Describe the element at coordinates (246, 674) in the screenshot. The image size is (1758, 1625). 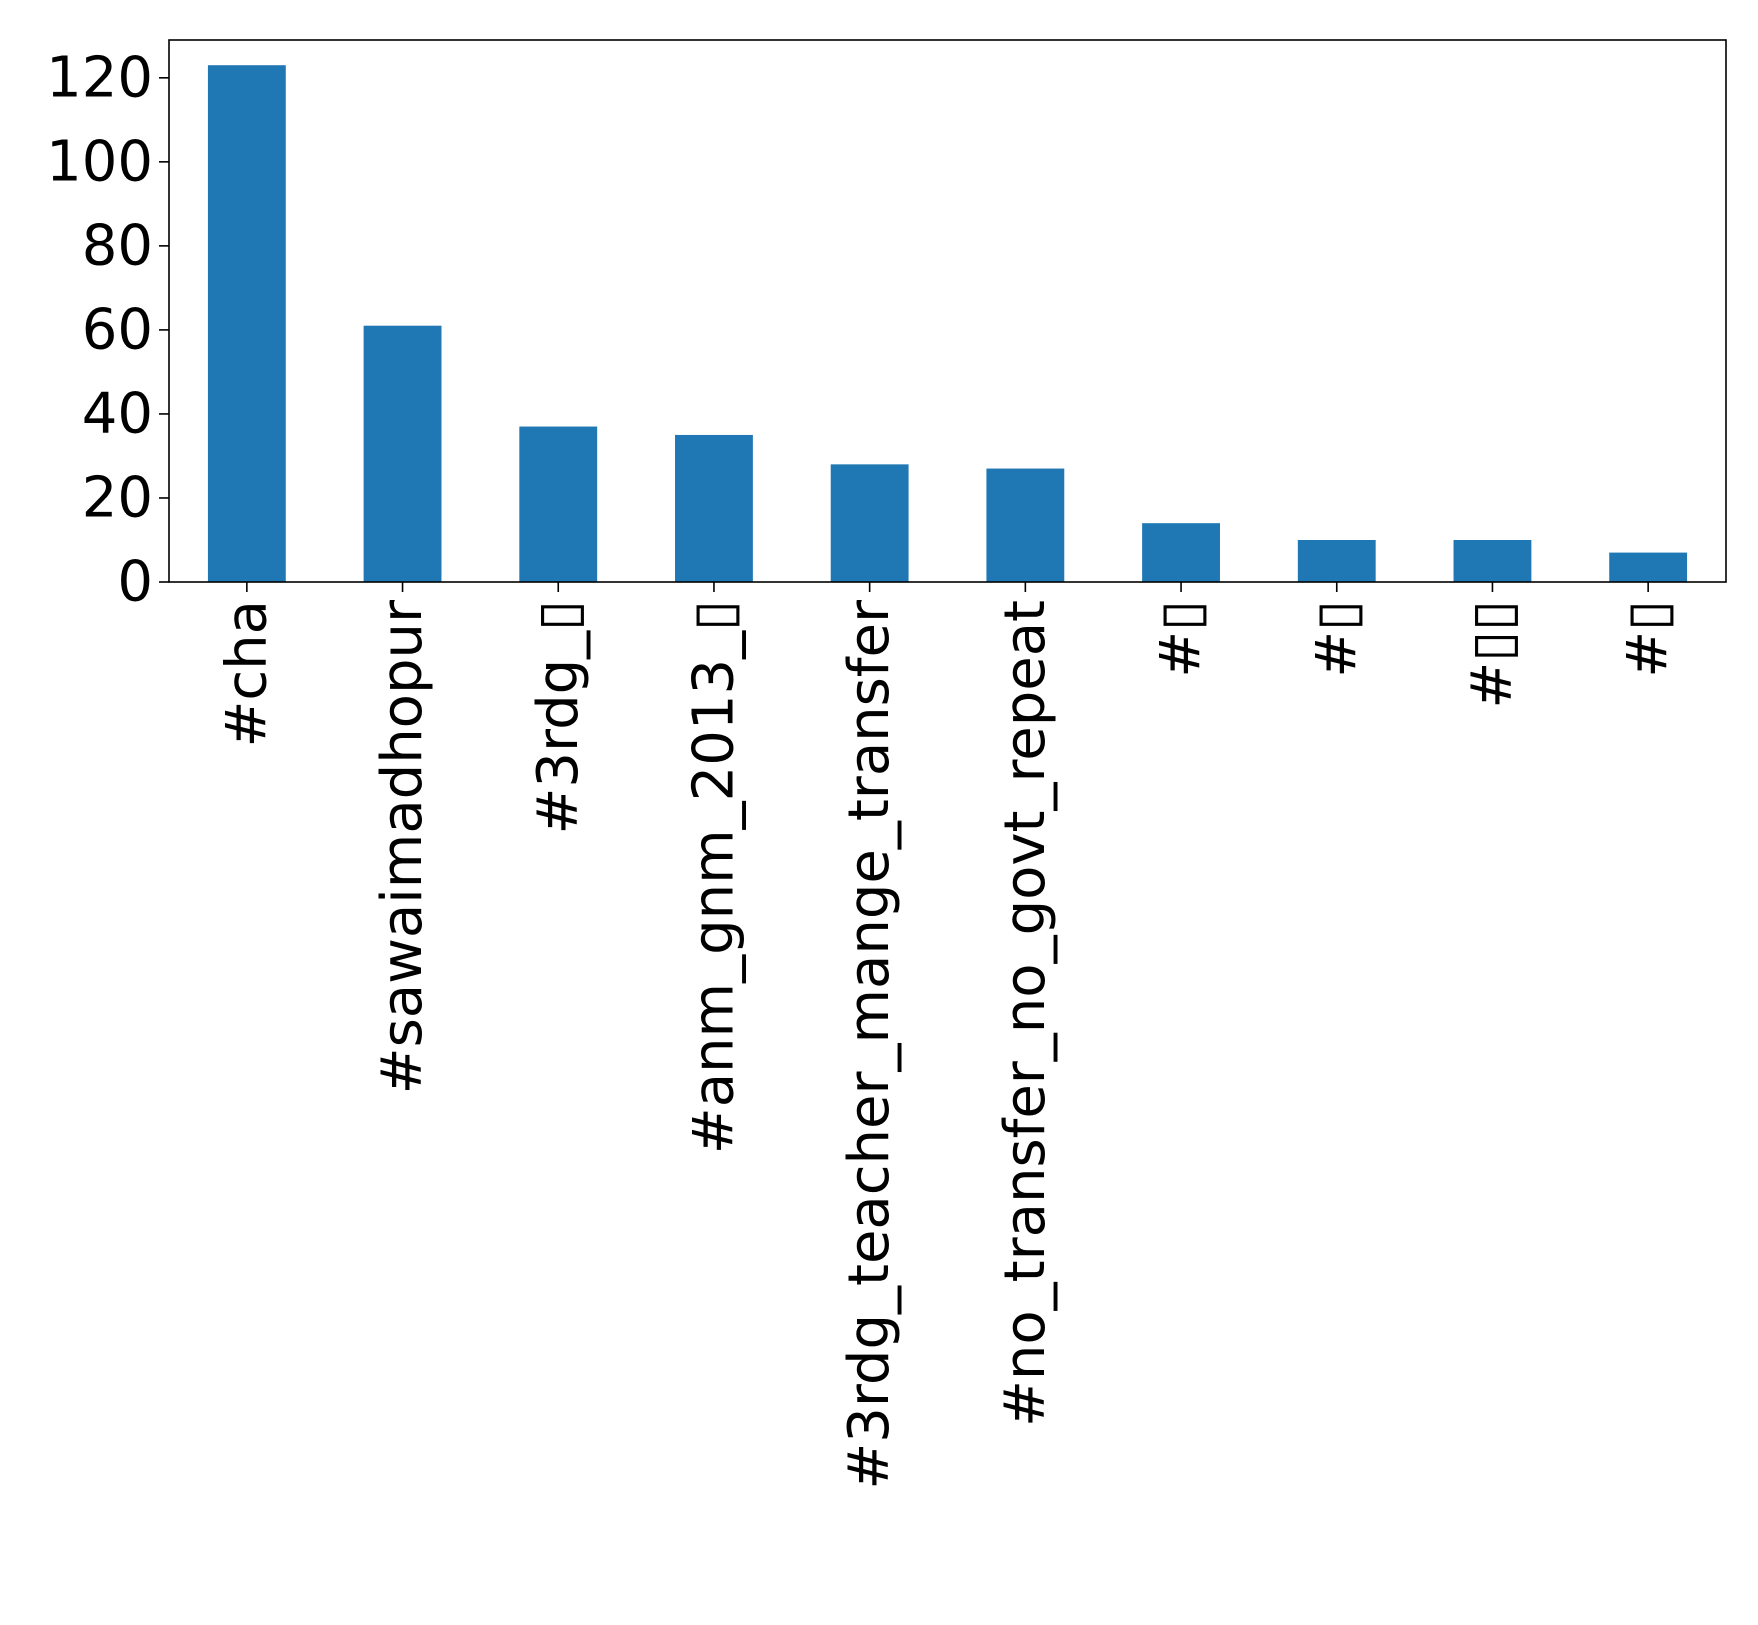
I see `x-tick-label: #cha` at that location.